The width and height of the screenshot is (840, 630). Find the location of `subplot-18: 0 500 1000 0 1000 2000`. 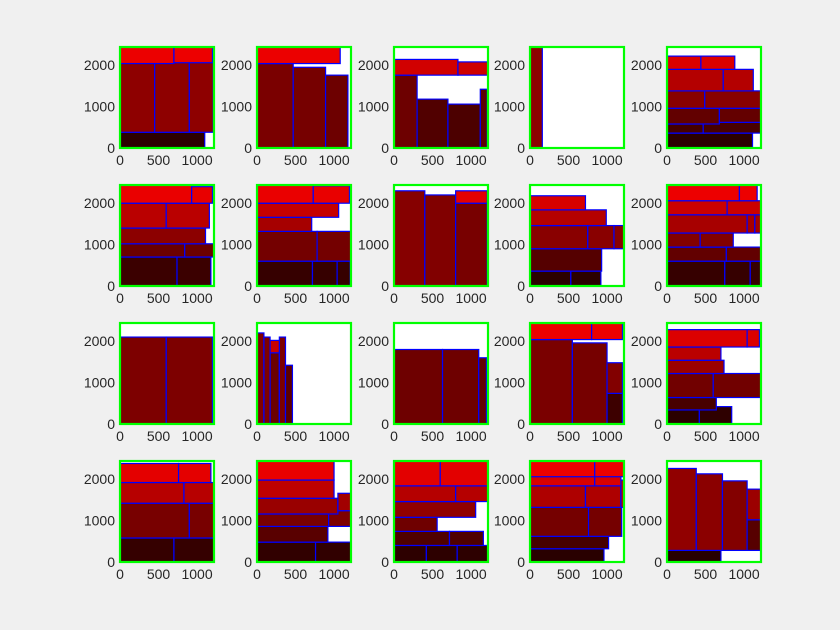

subplot-18: 0 500 1000 0 1000 2000 is located at coordinates (424, 520).